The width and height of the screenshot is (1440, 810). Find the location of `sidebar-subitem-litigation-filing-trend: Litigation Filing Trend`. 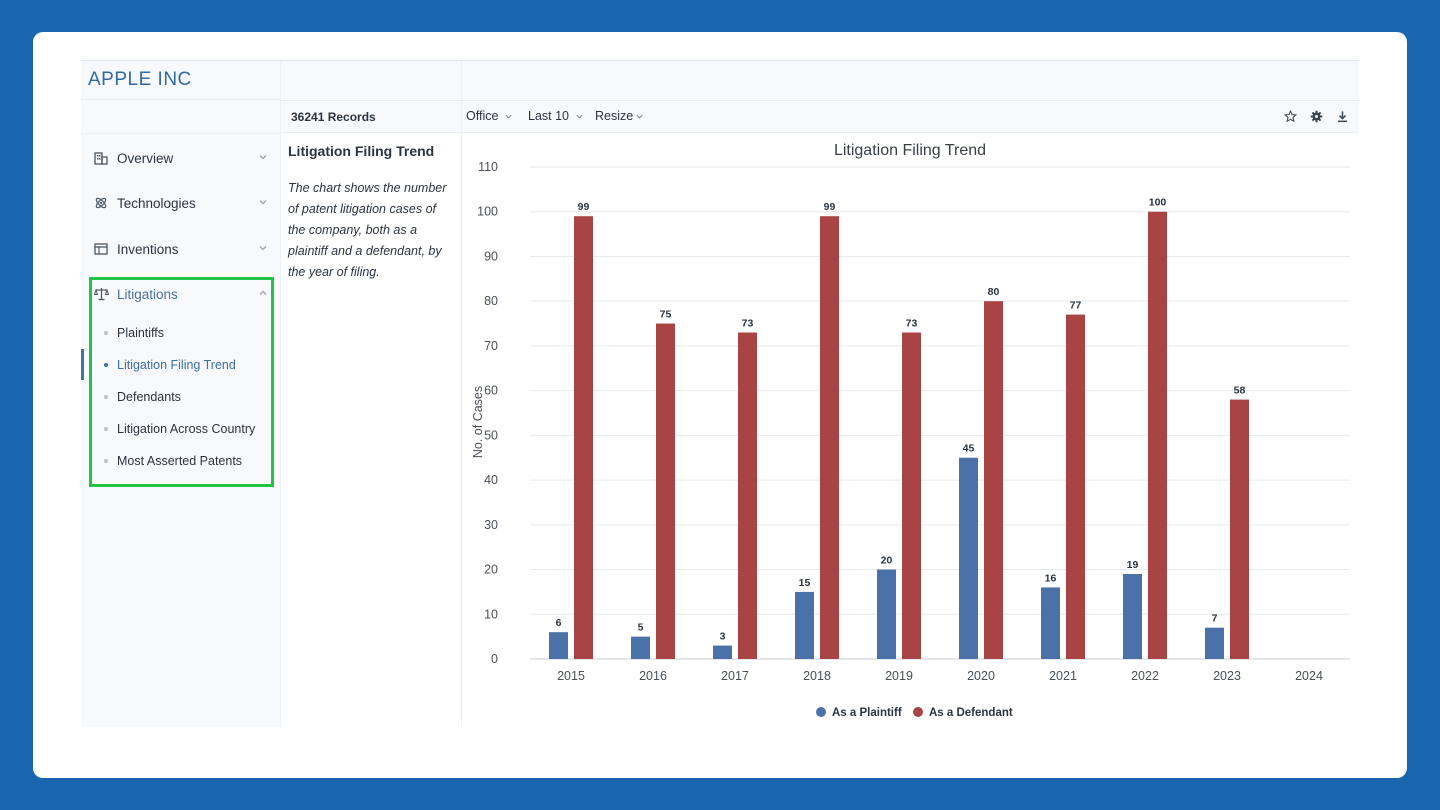

sidebar-subitem-litigation-filing-trend: Litigation Filing Trend is located at coordinates (170, 365).